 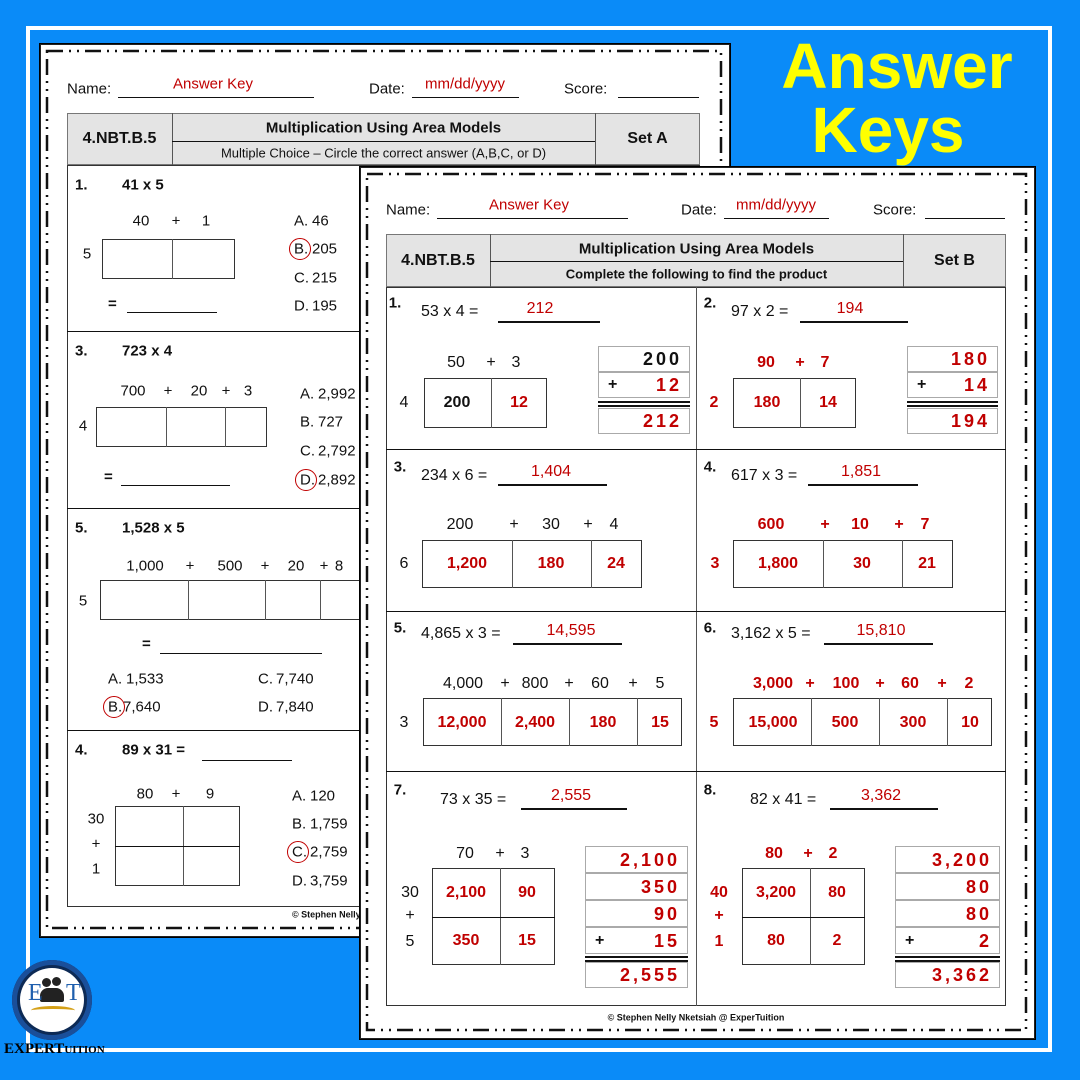 What do you see at coordinates (145, 794) in the screenshot?
I see `area-model-part: 80` at bounding box center [145, 794].